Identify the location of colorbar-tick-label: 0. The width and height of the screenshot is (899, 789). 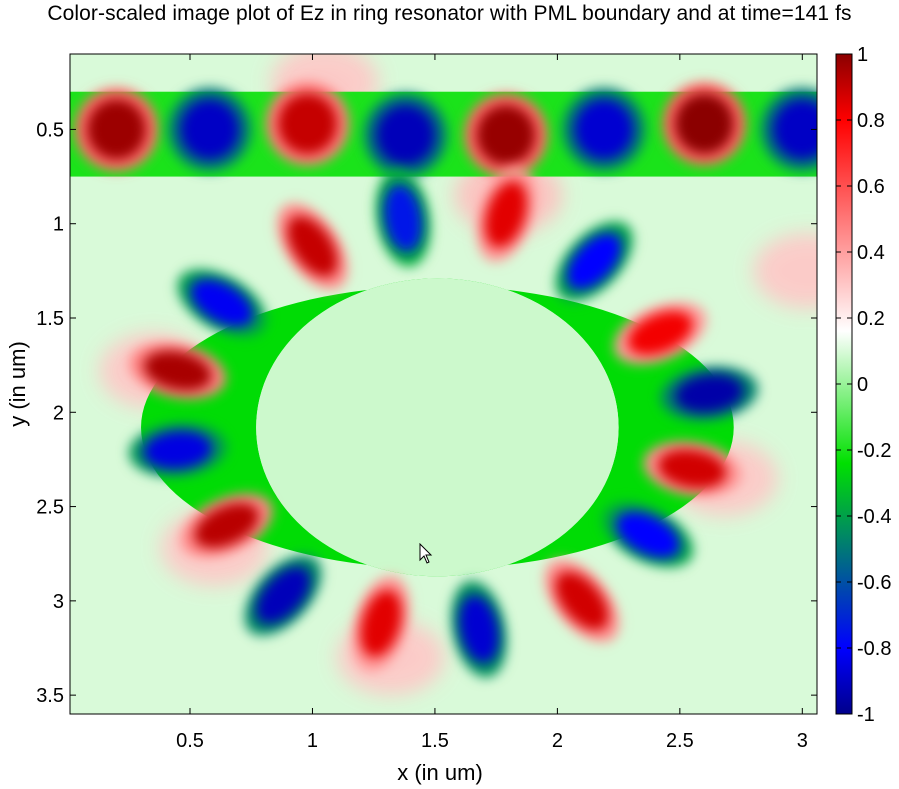
(862, 385).